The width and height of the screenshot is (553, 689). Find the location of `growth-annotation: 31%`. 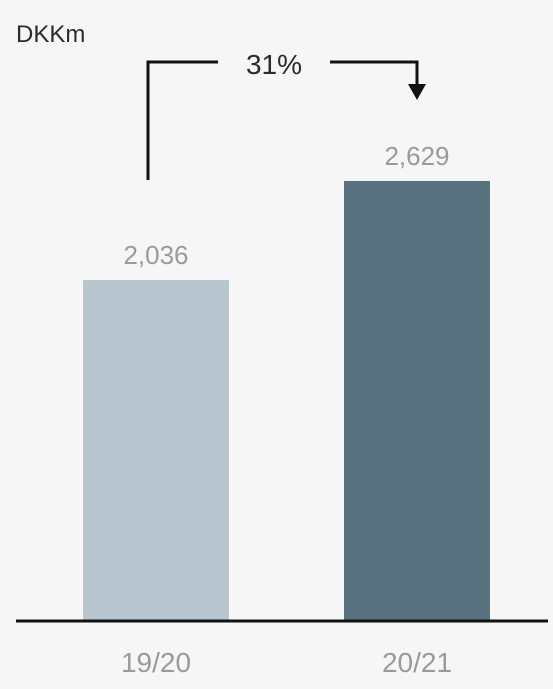

growth-annotation: 31% is located at coordinates (286, 114).